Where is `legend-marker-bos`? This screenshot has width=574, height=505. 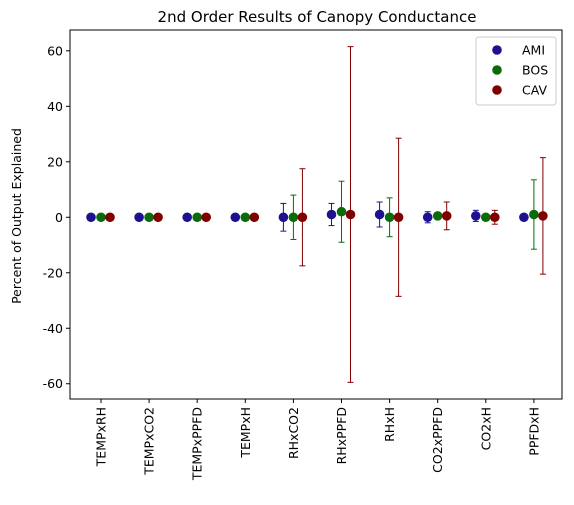
legend-marker-bos is located at coordinates (497, 70).